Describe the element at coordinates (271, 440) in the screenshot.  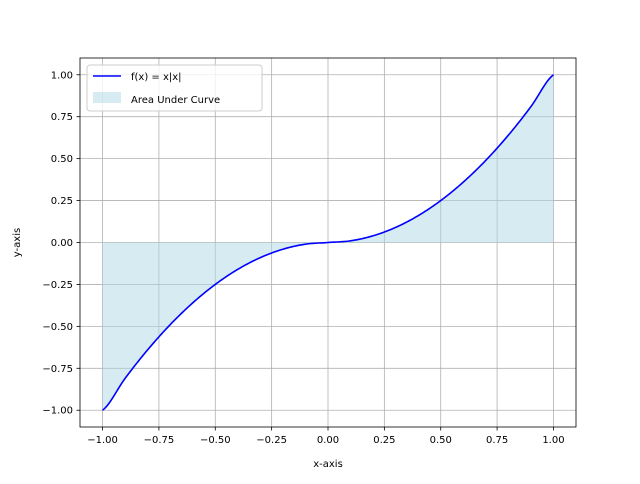
I see `x-tick-label: −0.25` at that location.